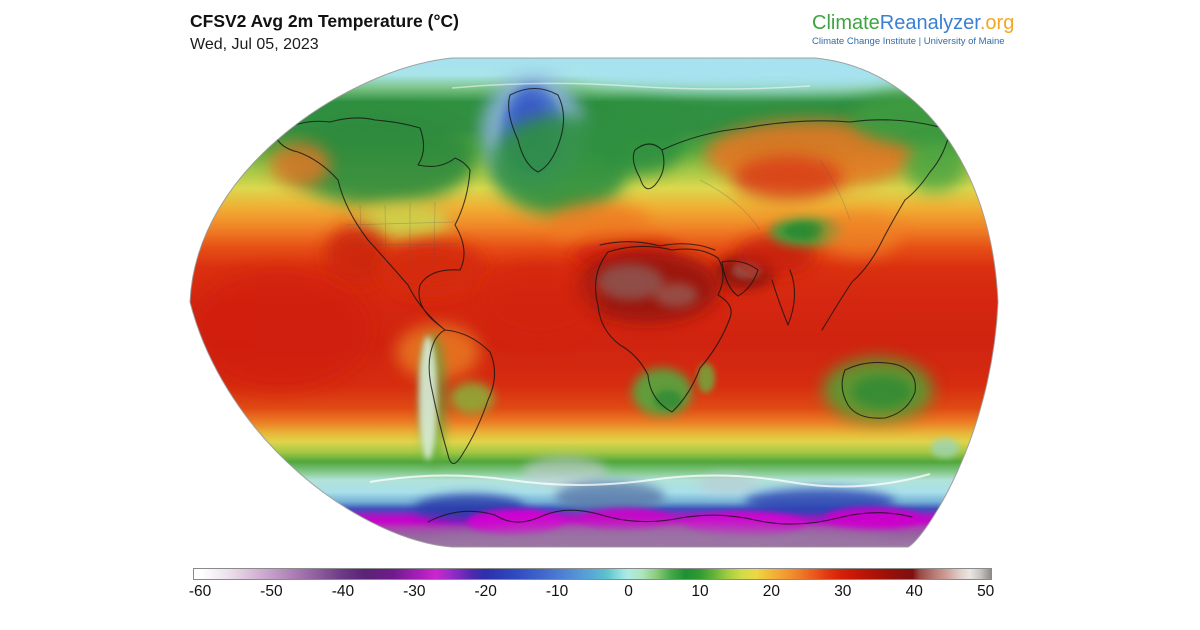 The height and width of the screenshot is (630, 1200). What do you see at coordinates (271, 591) in the screenshot?
I see `colorbar-tick: -50` at bounding box center [271, 591].